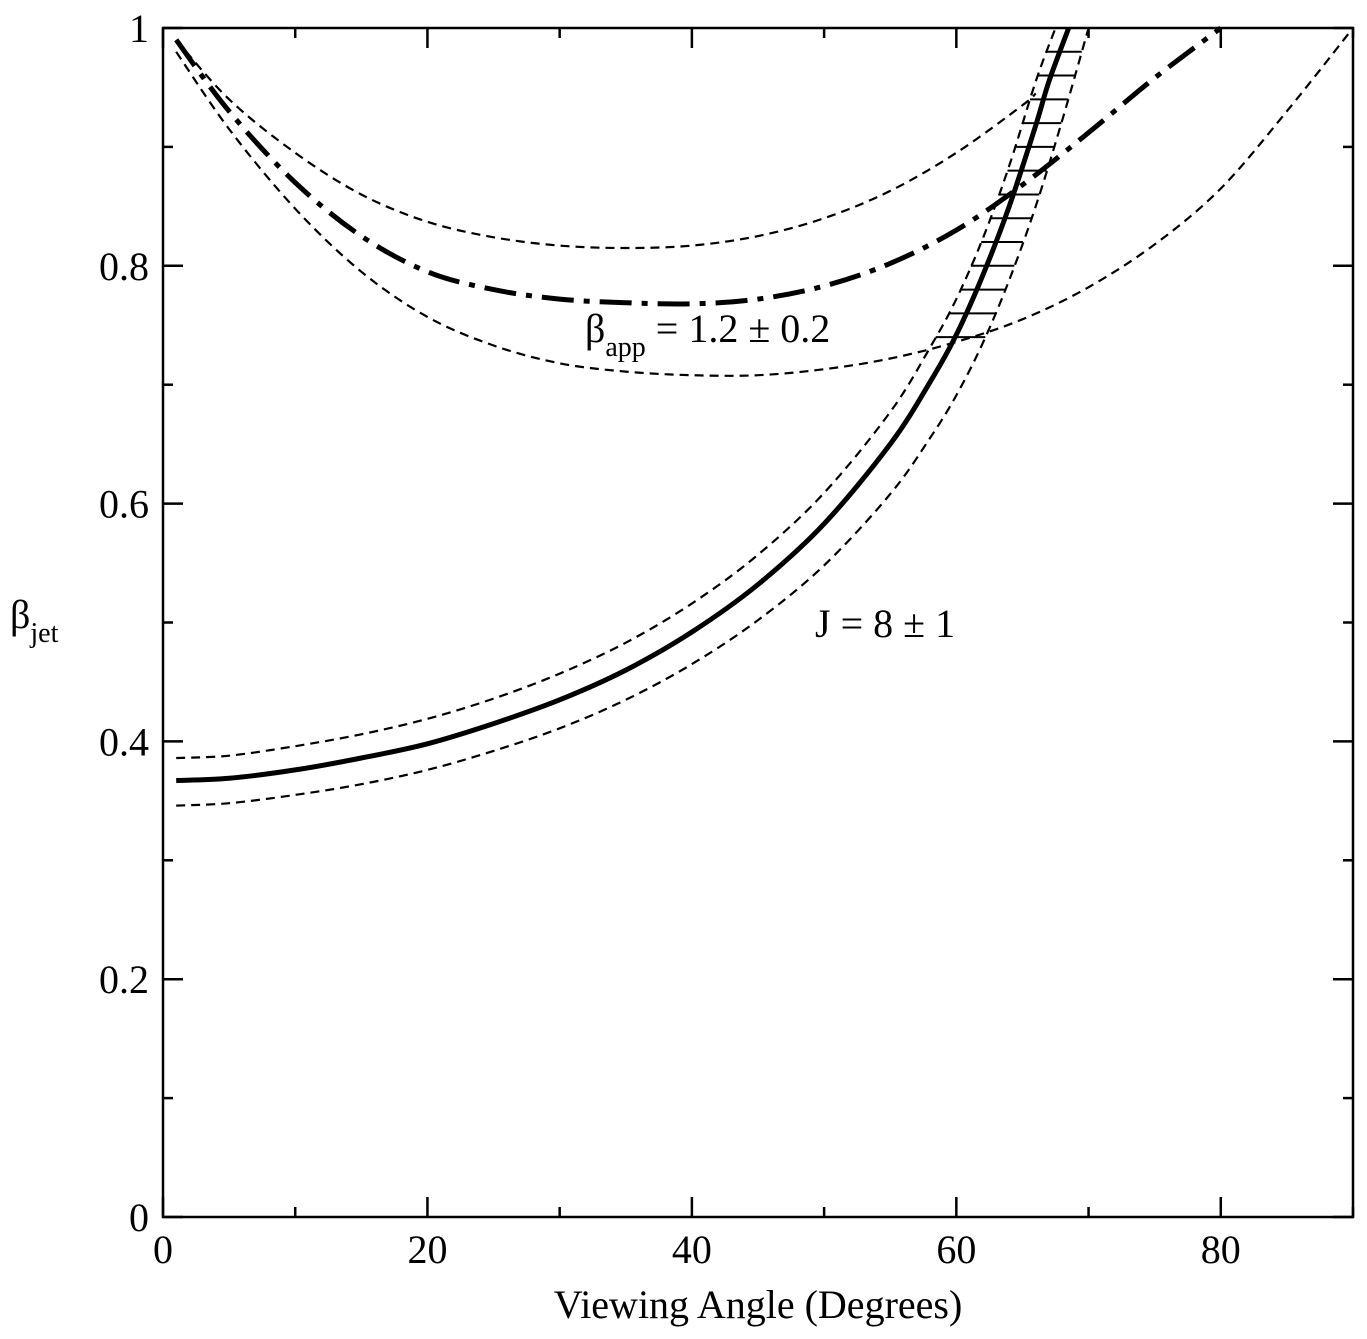 This screenshot has height=1339, width=1367. What do you see at coordinates (956, 1249) in the screenshot?
I see `x-tick-label: 60` at bounding box center [956, 1249].